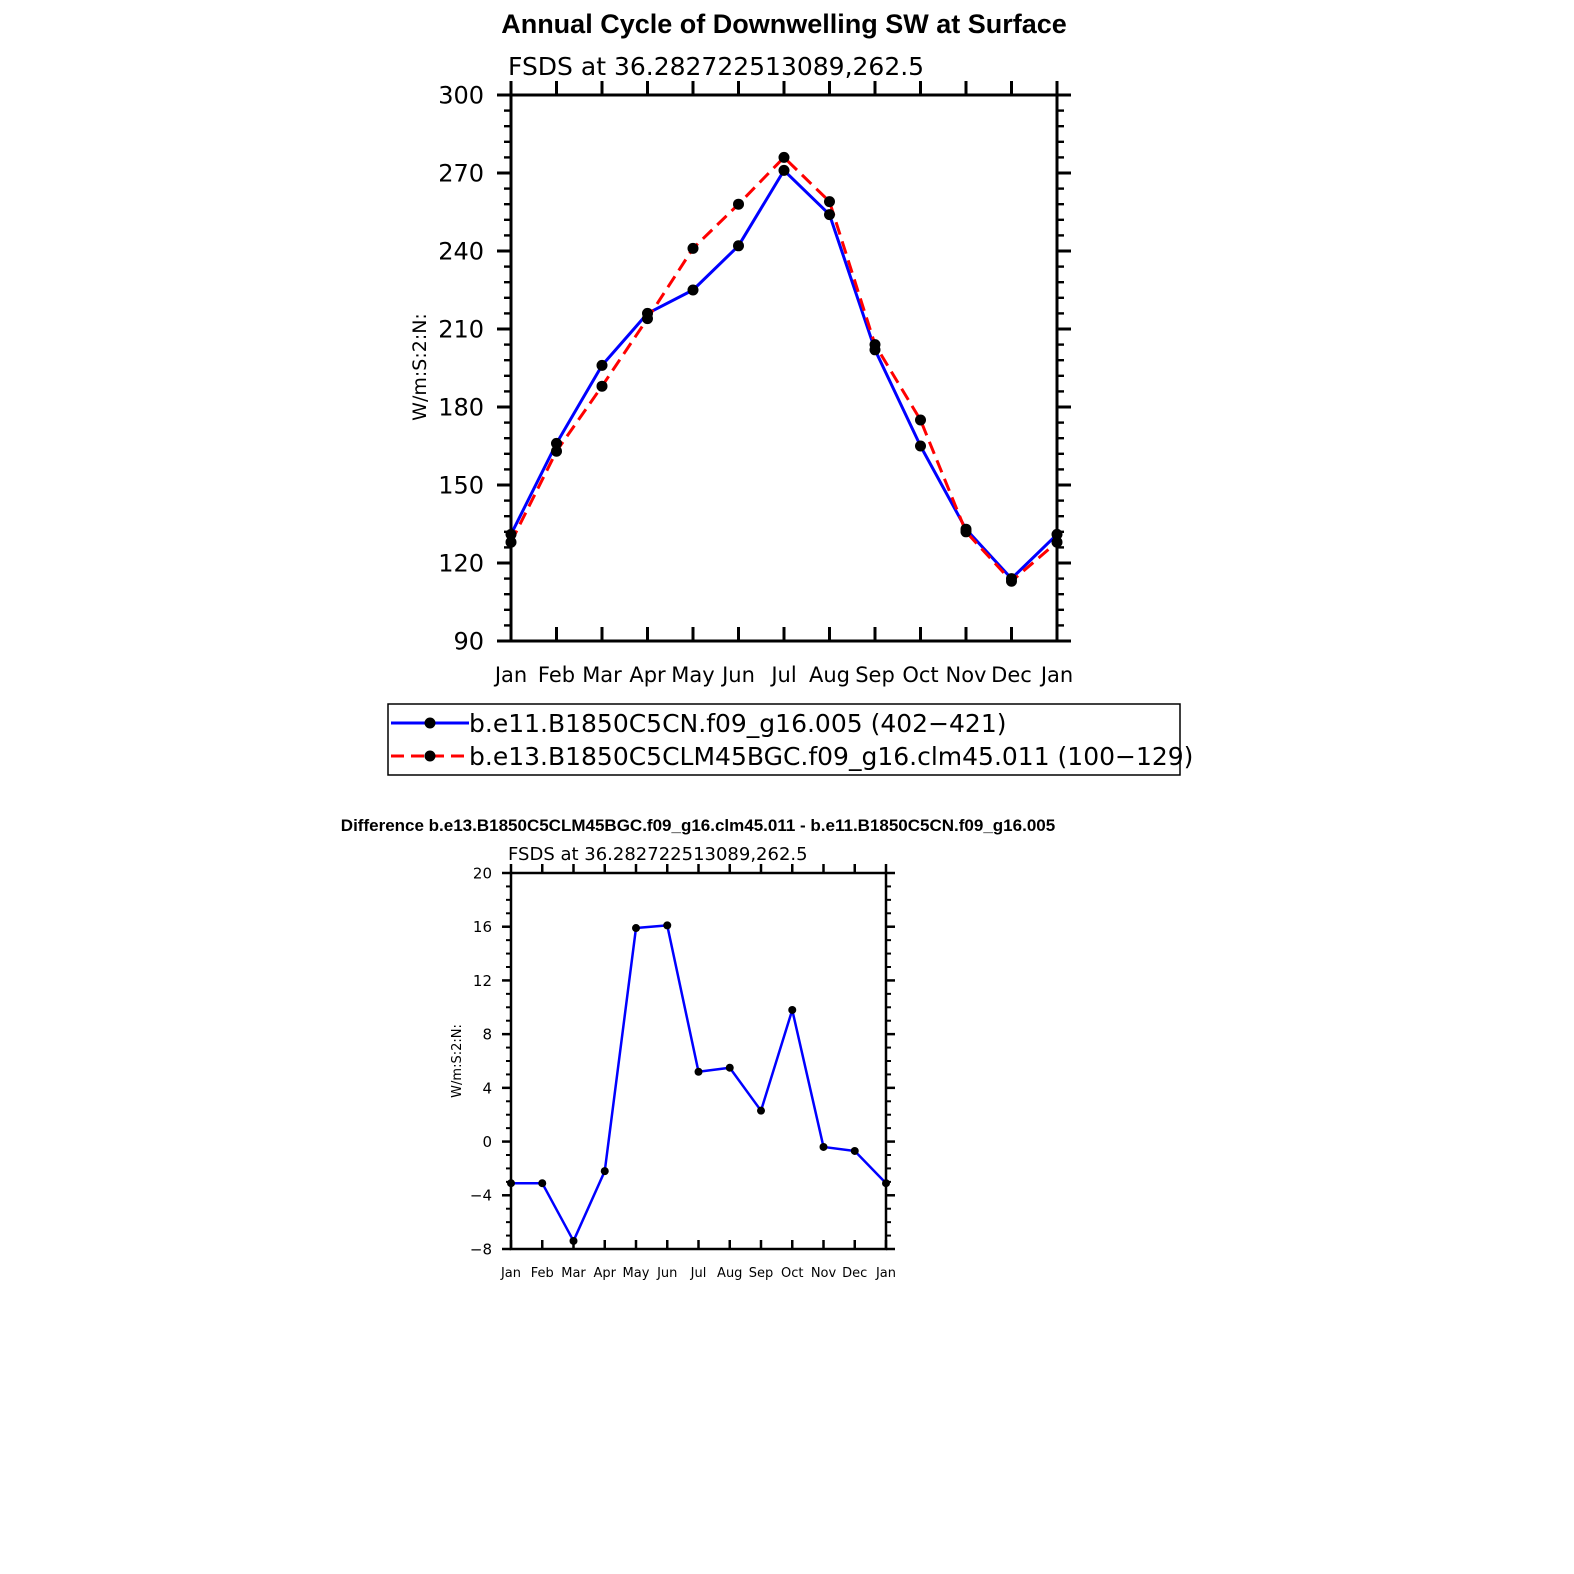 This screenshot has width=1574, height=1574. Describe the element at coordinates (481, 1196) in the screenshot. I see `y-tick-label: −4` at that location.